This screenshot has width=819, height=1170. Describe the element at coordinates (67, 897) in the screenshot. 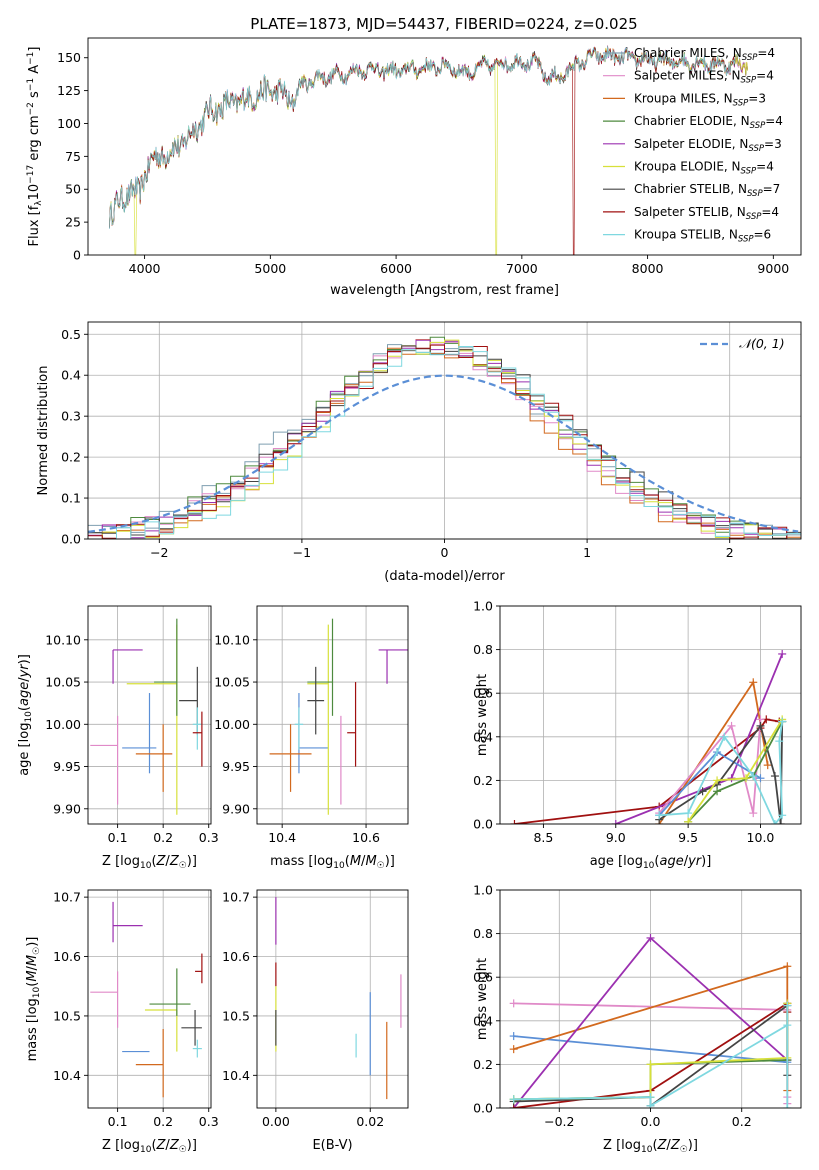

I see `y-tick-label: 10.7` at that location.